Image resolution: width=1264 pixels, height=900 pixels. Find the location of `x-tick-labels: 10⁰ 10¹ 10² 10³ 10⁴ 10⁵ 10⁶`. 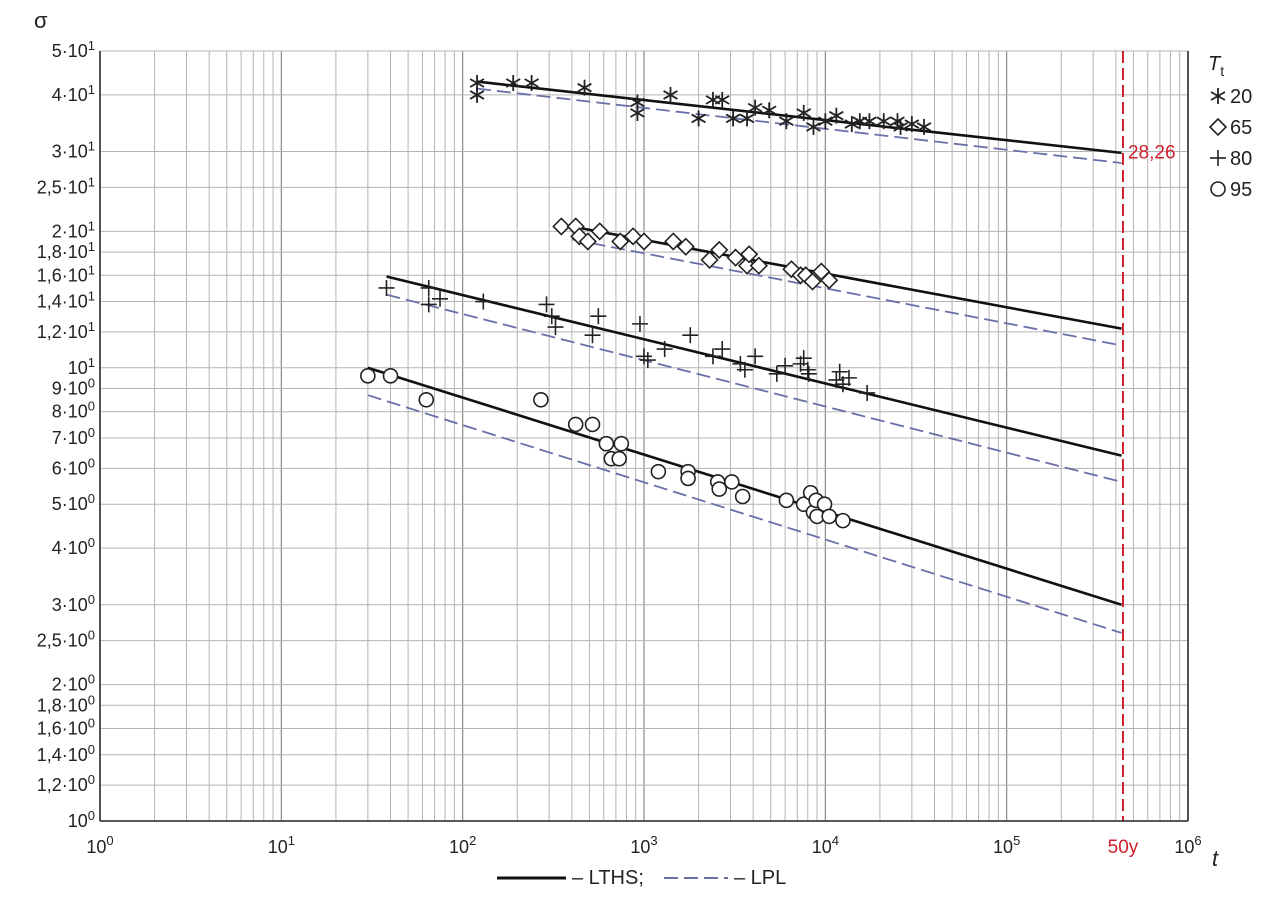

x-tick-labels: 10⁰ 10¹ 10² 10³ 10⁴ 10⁵ 10⁶ is located at coordinates (643, 845).